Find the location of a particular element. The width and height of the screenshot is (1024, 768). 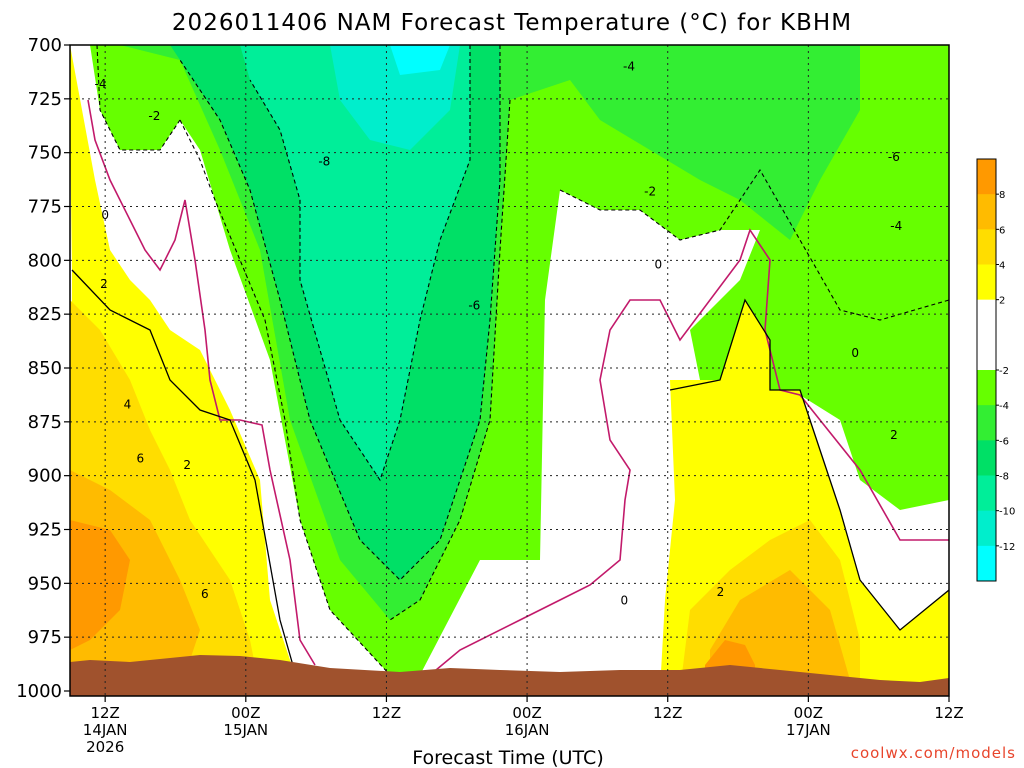

y-tick-label: 700 is located at coordinates (45, 45).